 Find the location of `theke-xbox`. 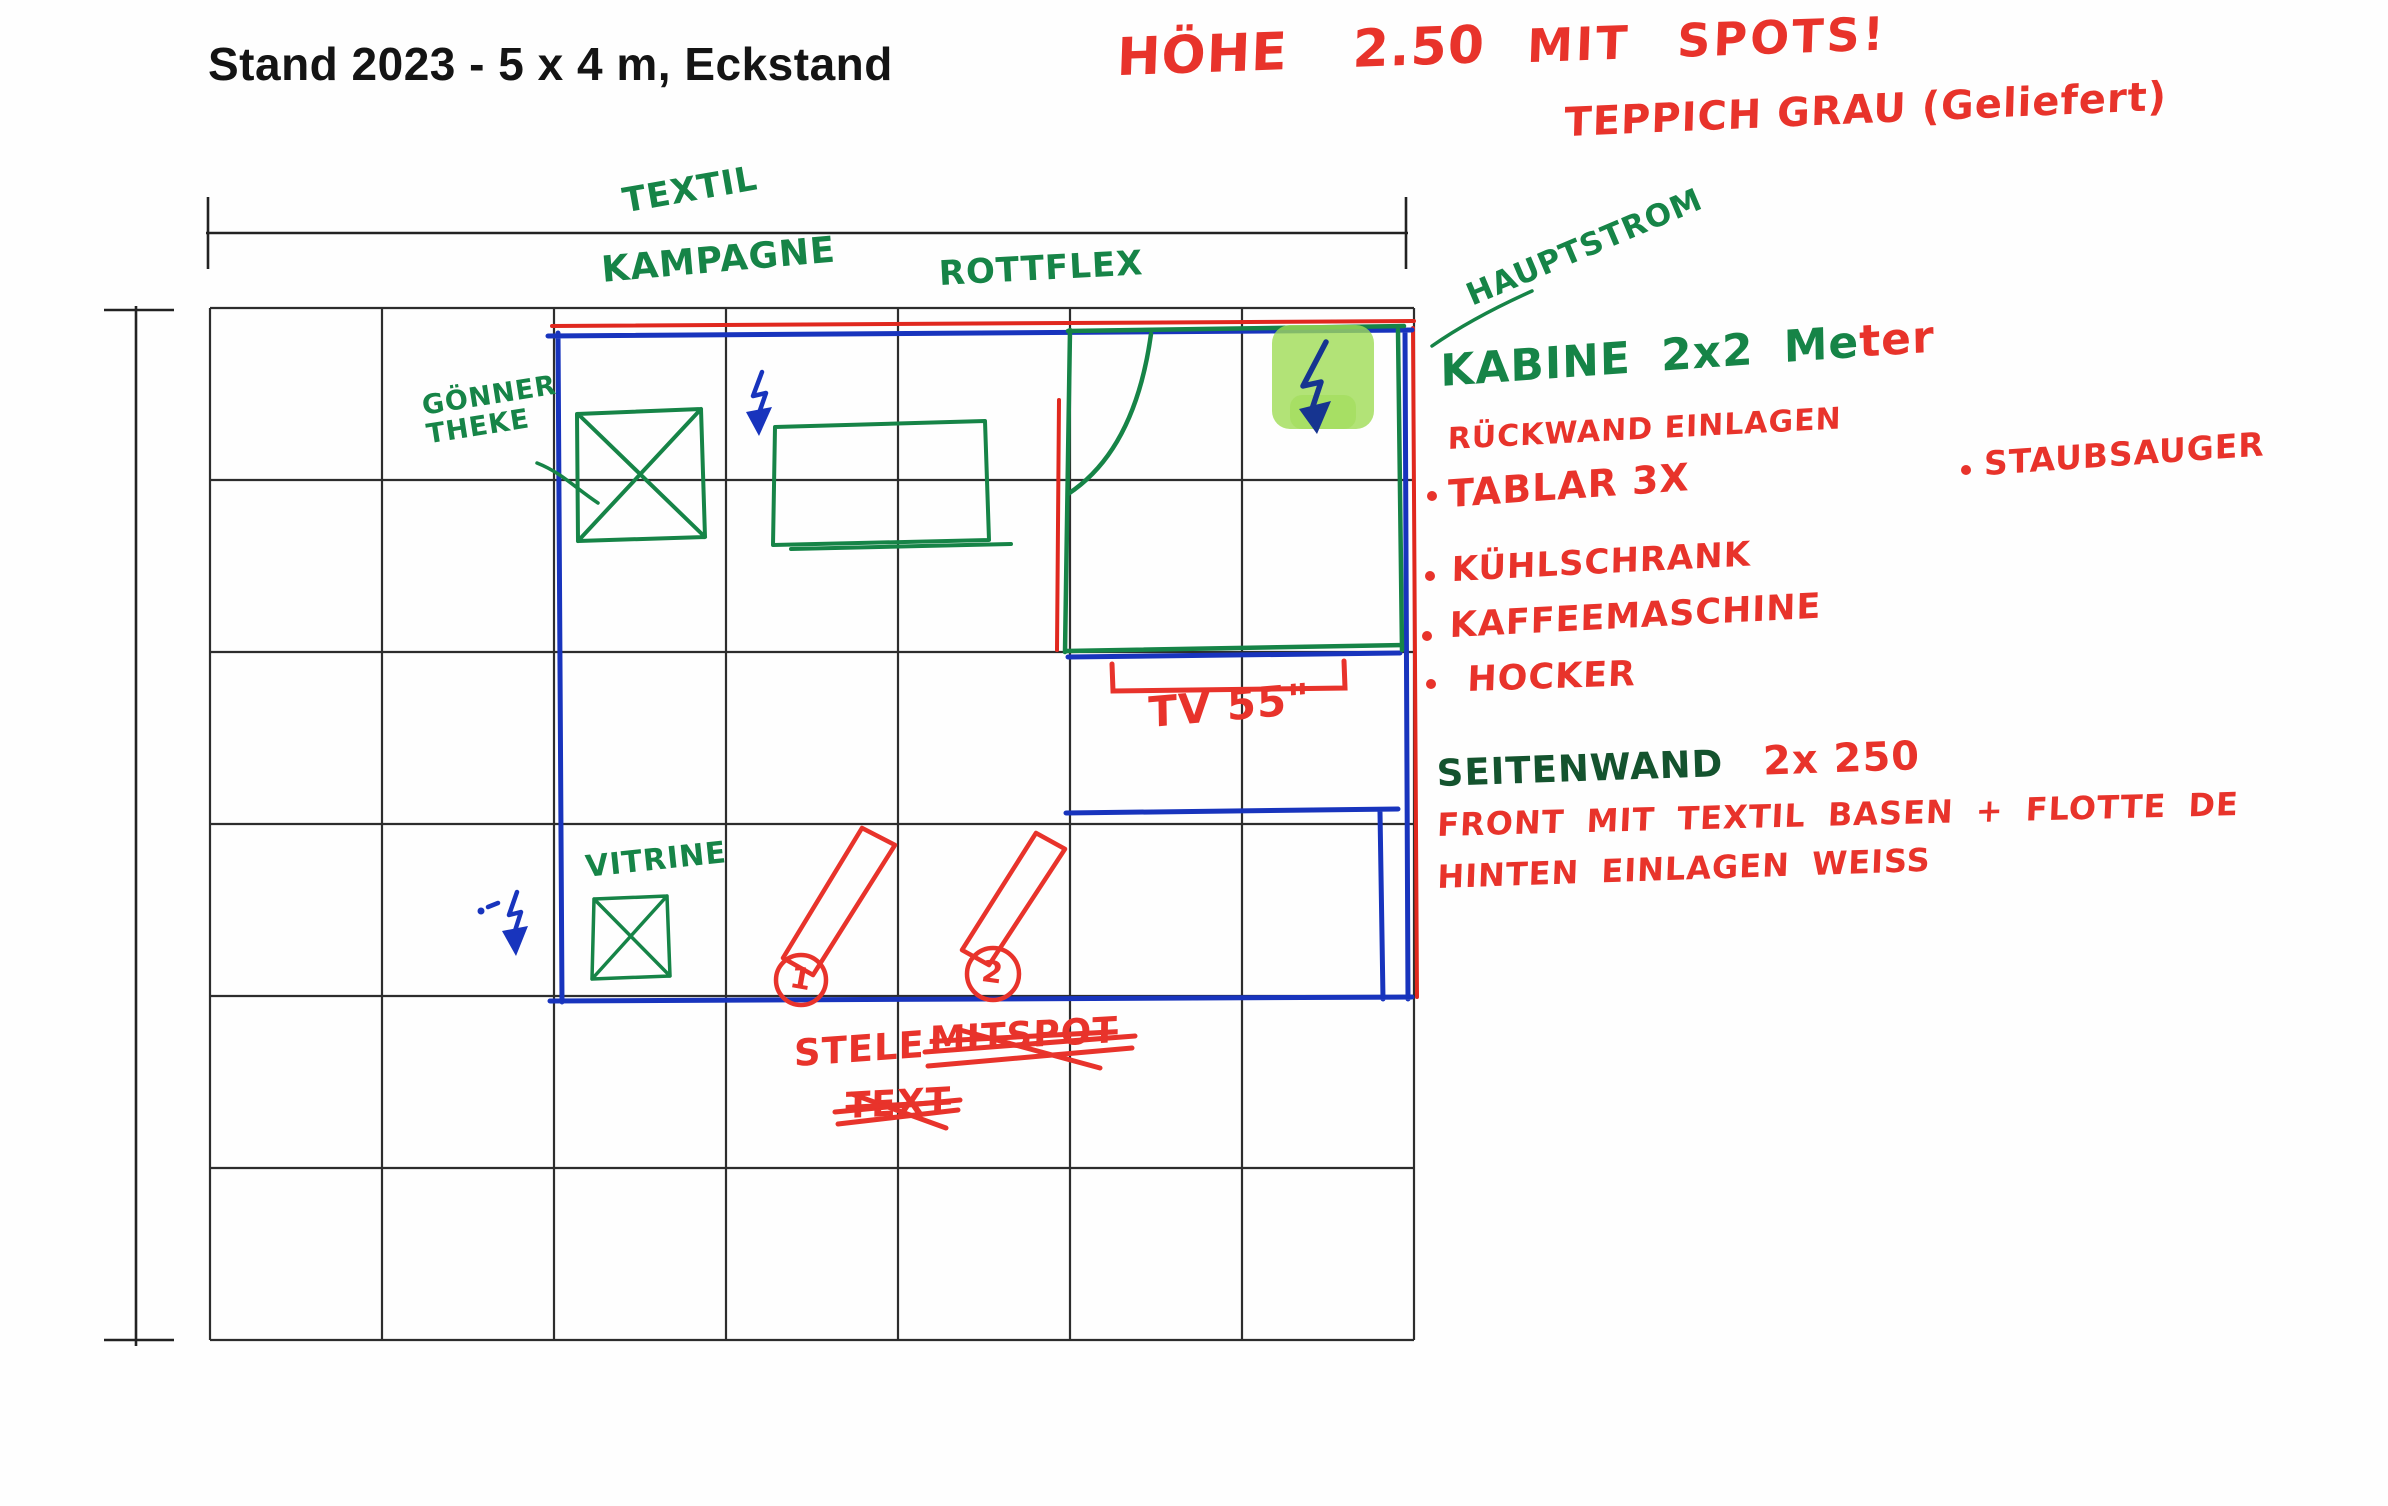

theke-xbox is located at coordinates (641, 475).